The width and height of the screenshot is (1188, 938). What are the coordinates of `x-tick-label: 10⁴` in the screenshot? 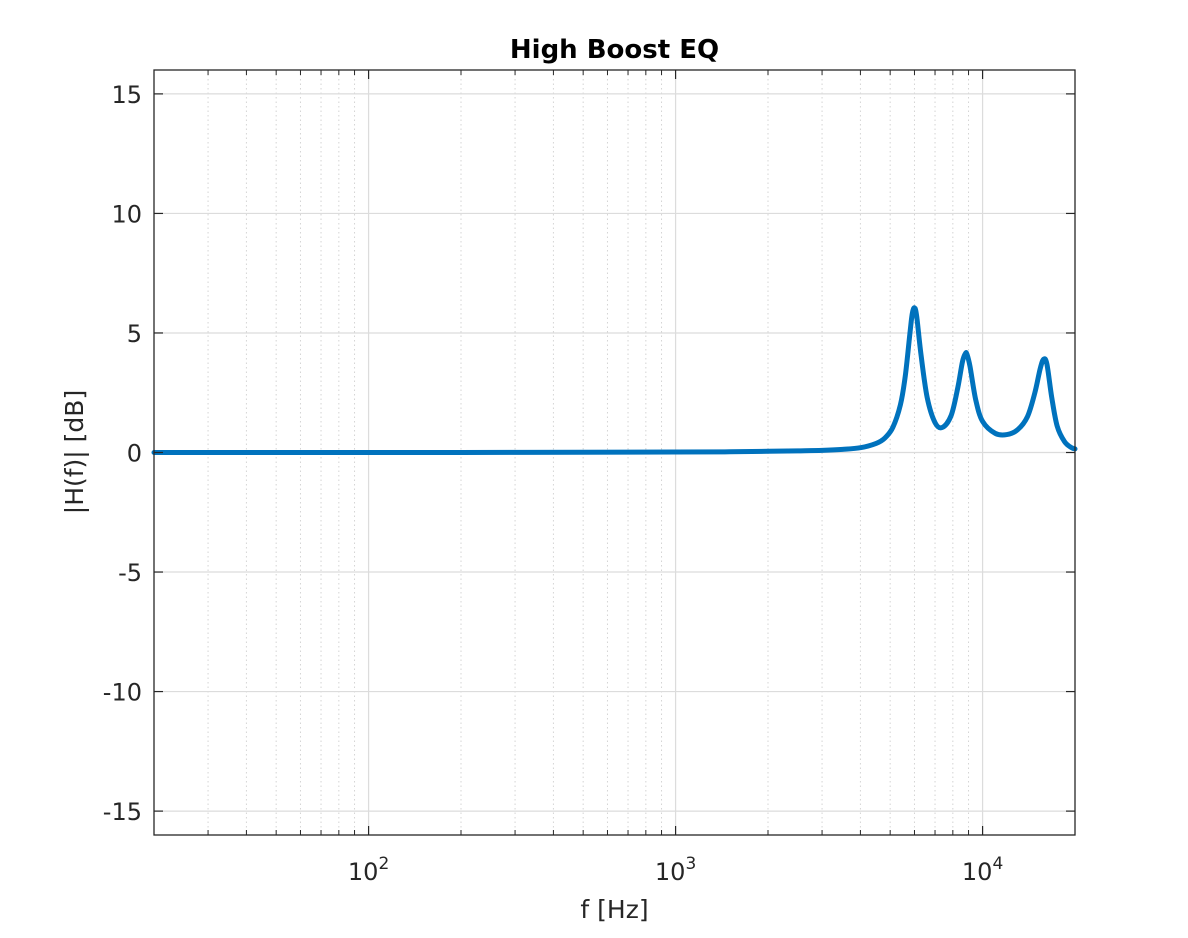 It's located at (982, 870).